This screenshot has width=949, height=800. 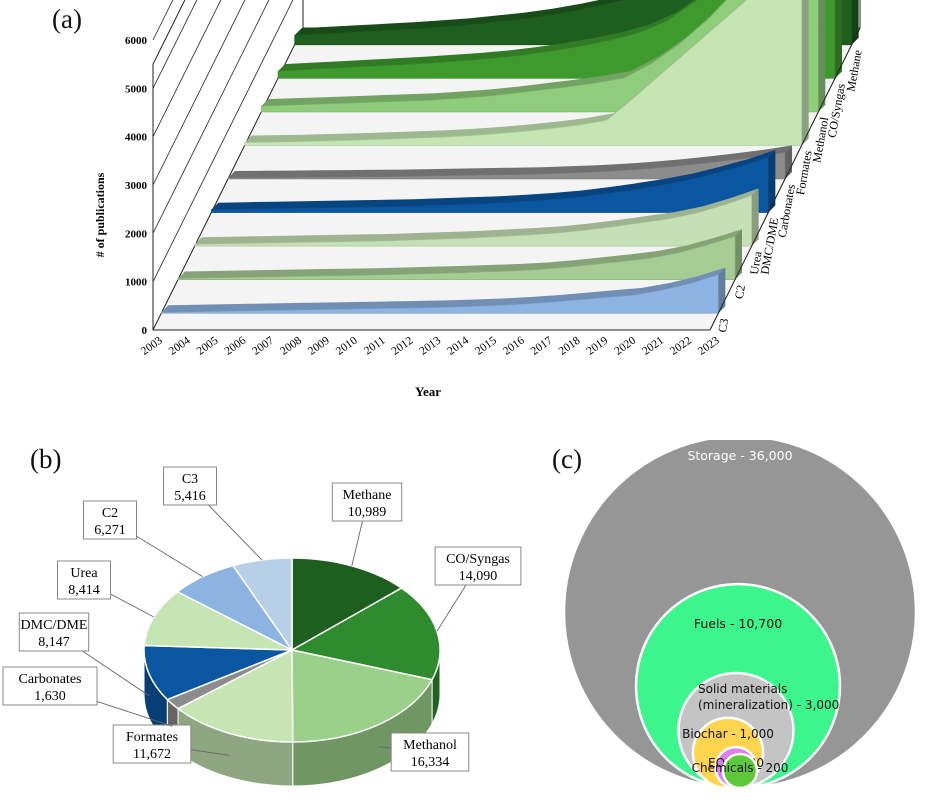 I want to click on callout-value: 1,630, so click(x=50, y=696).